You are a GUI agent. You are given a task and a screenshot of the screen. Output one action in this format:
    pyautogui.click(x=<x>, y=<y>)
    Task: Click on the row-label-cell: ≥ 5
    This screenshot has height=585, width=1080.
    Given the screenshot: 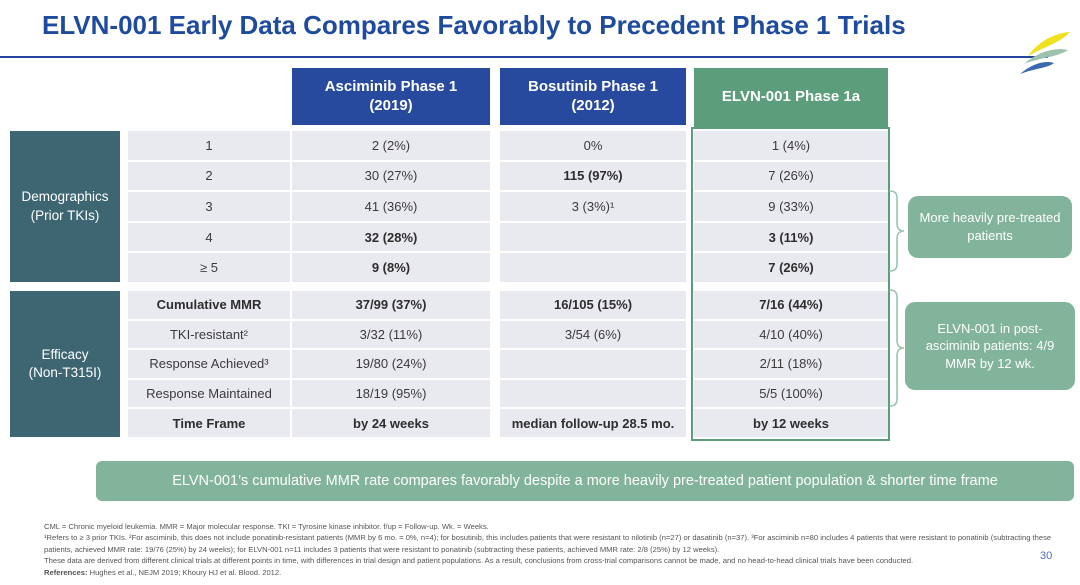 What is the action you would take?
    pyautogui.click(x=209, y=267)
    